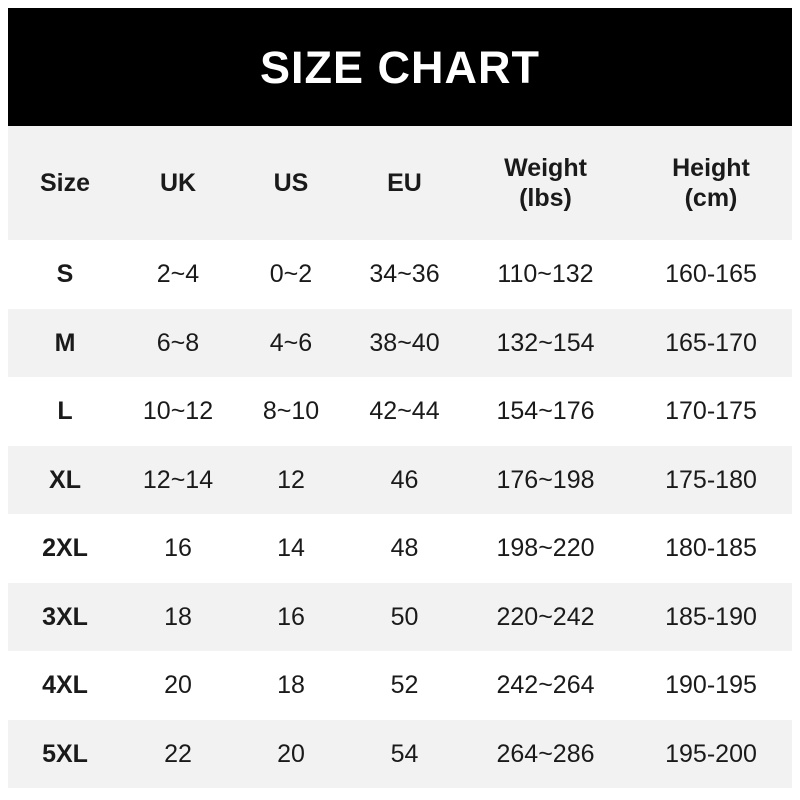 The image size is (800, 800). What do you see at coordinates (711, 753) in the screenshot?
I see `cell-height: 195-200` at bounding box center [711, 753].